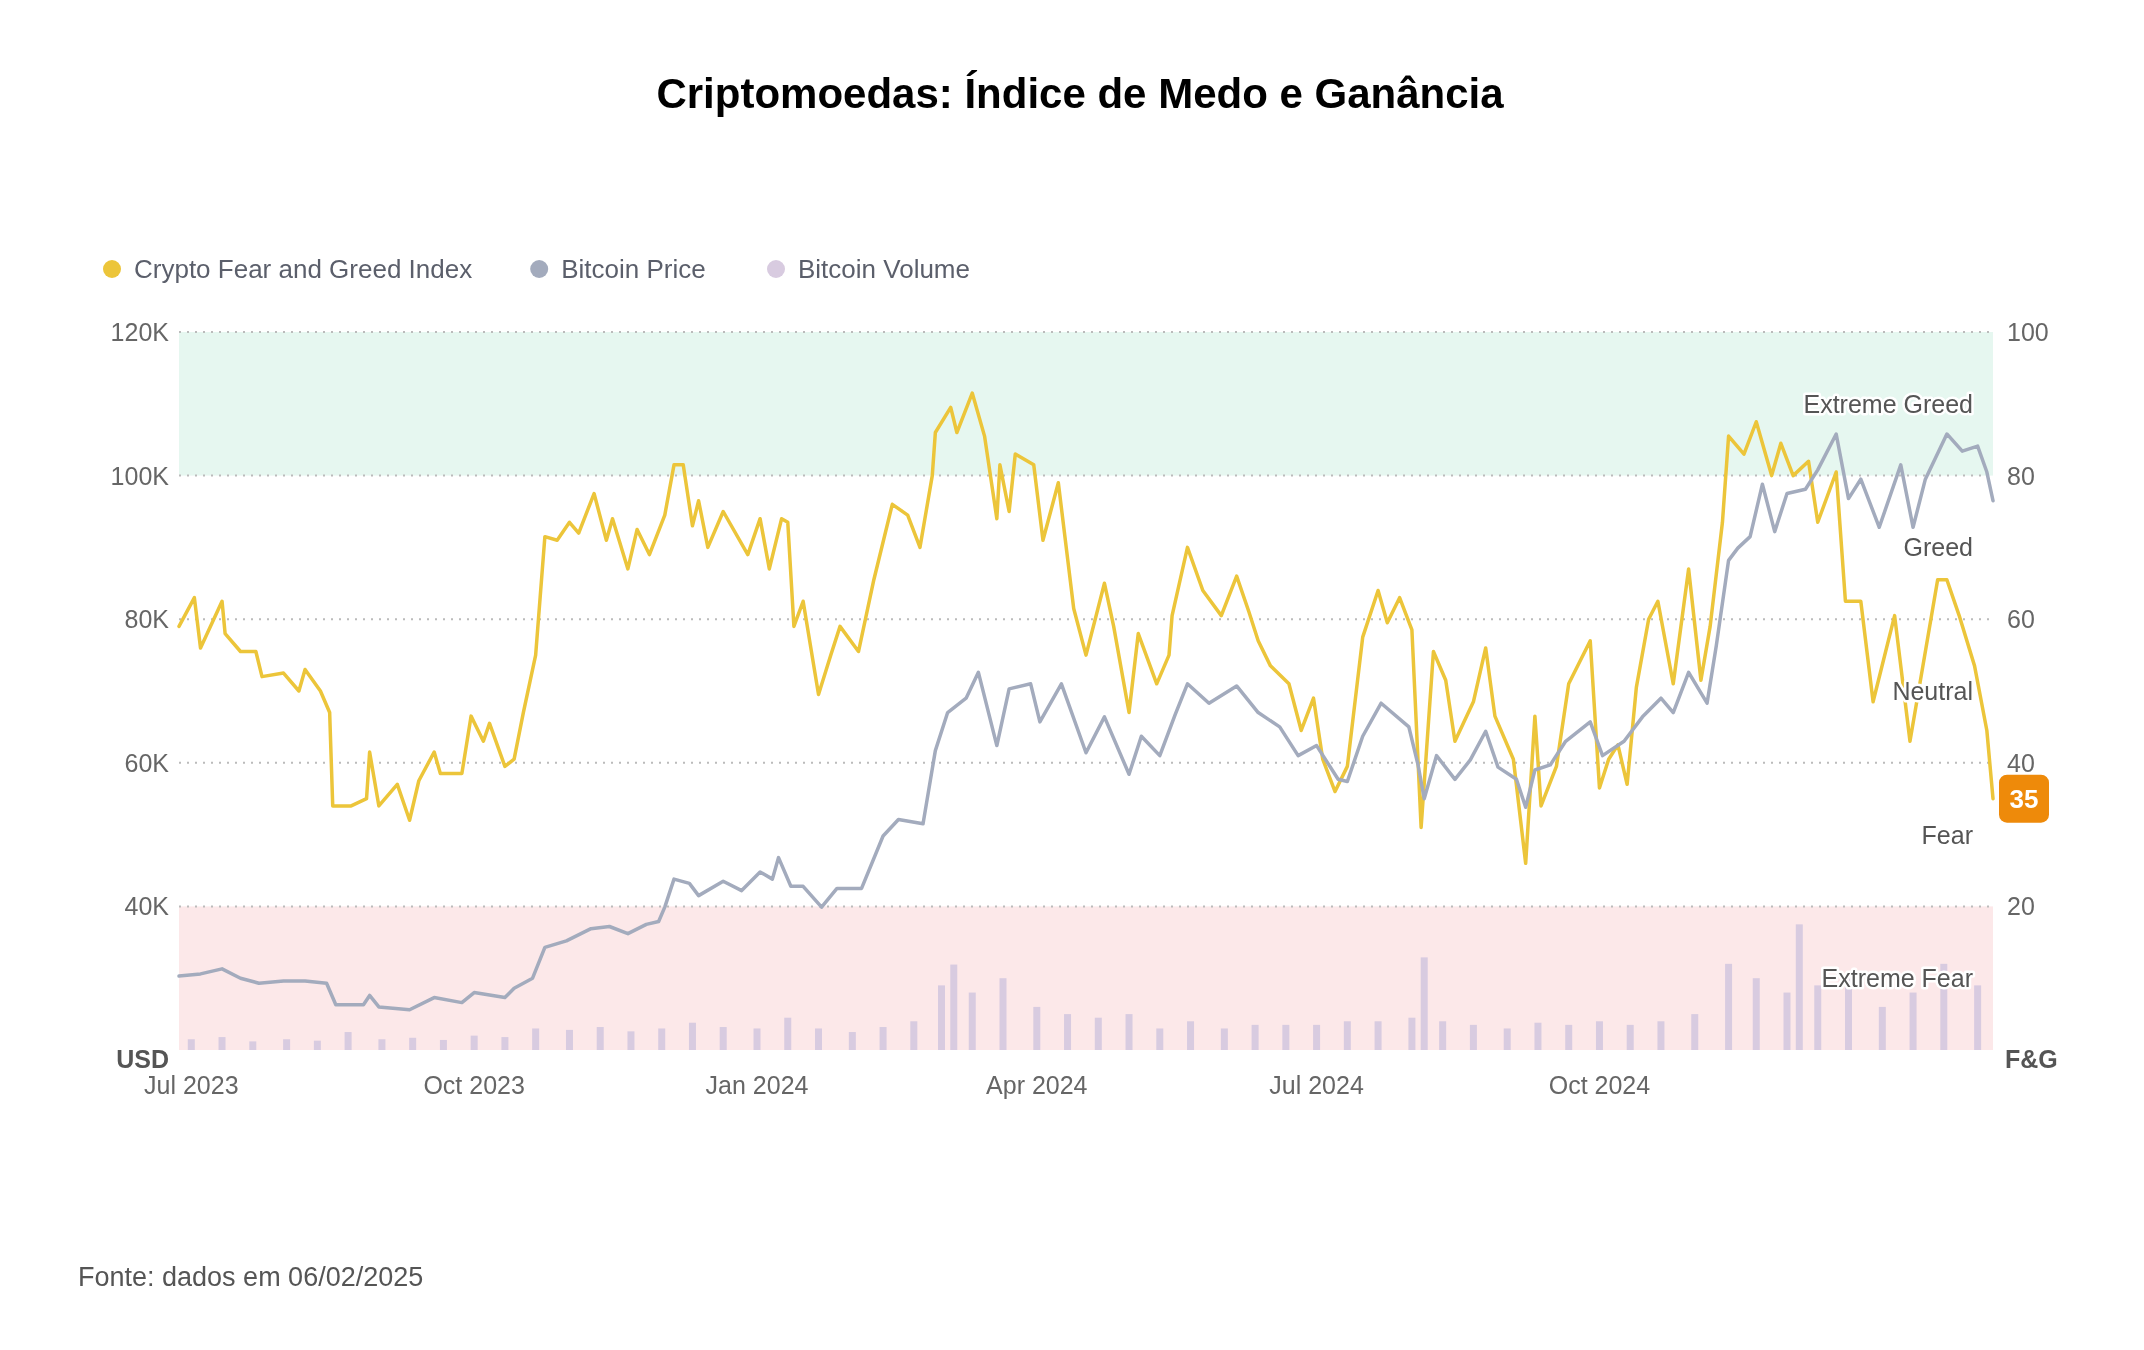 The height and width of the screenshot is (1350, 2144). Describe the element at coordinates (1599, 1085) in the screenshot. I see `x-tick-label: Oct 2024` at that location.